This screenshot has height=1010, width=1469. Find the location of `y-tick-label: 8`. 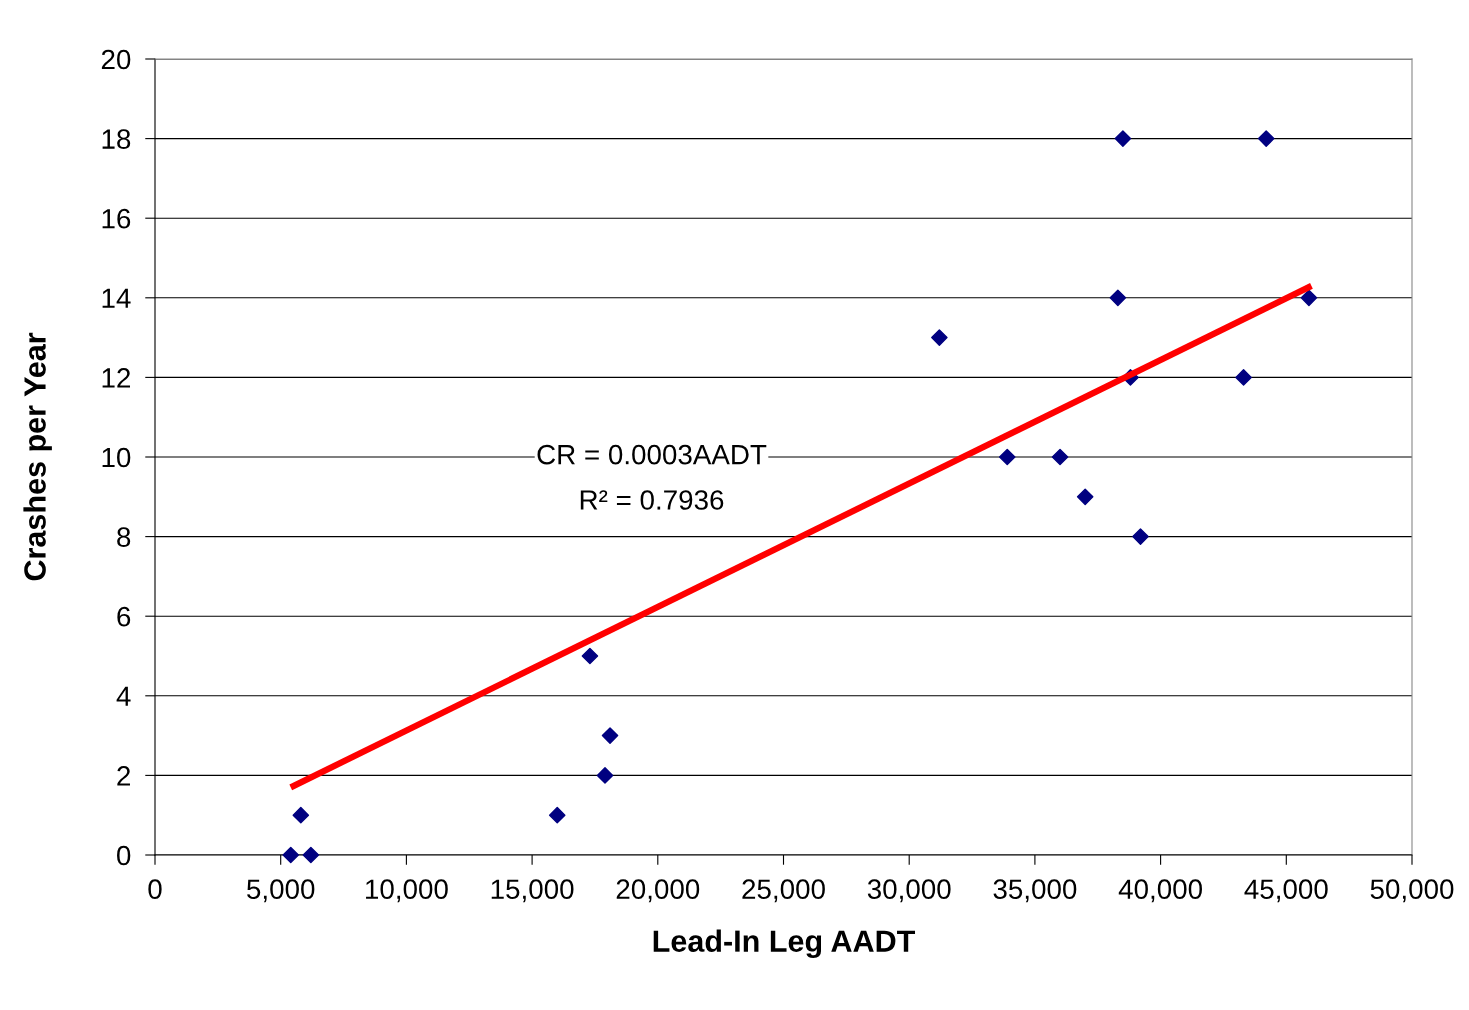

y-tick-label: 8 is located at coordinates (124, 537).